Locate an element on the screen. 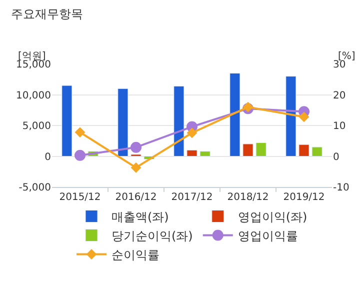 The width and height of the screenshot is (364, 281). y-tick-label: 0 is located at coordinates (47, 157).